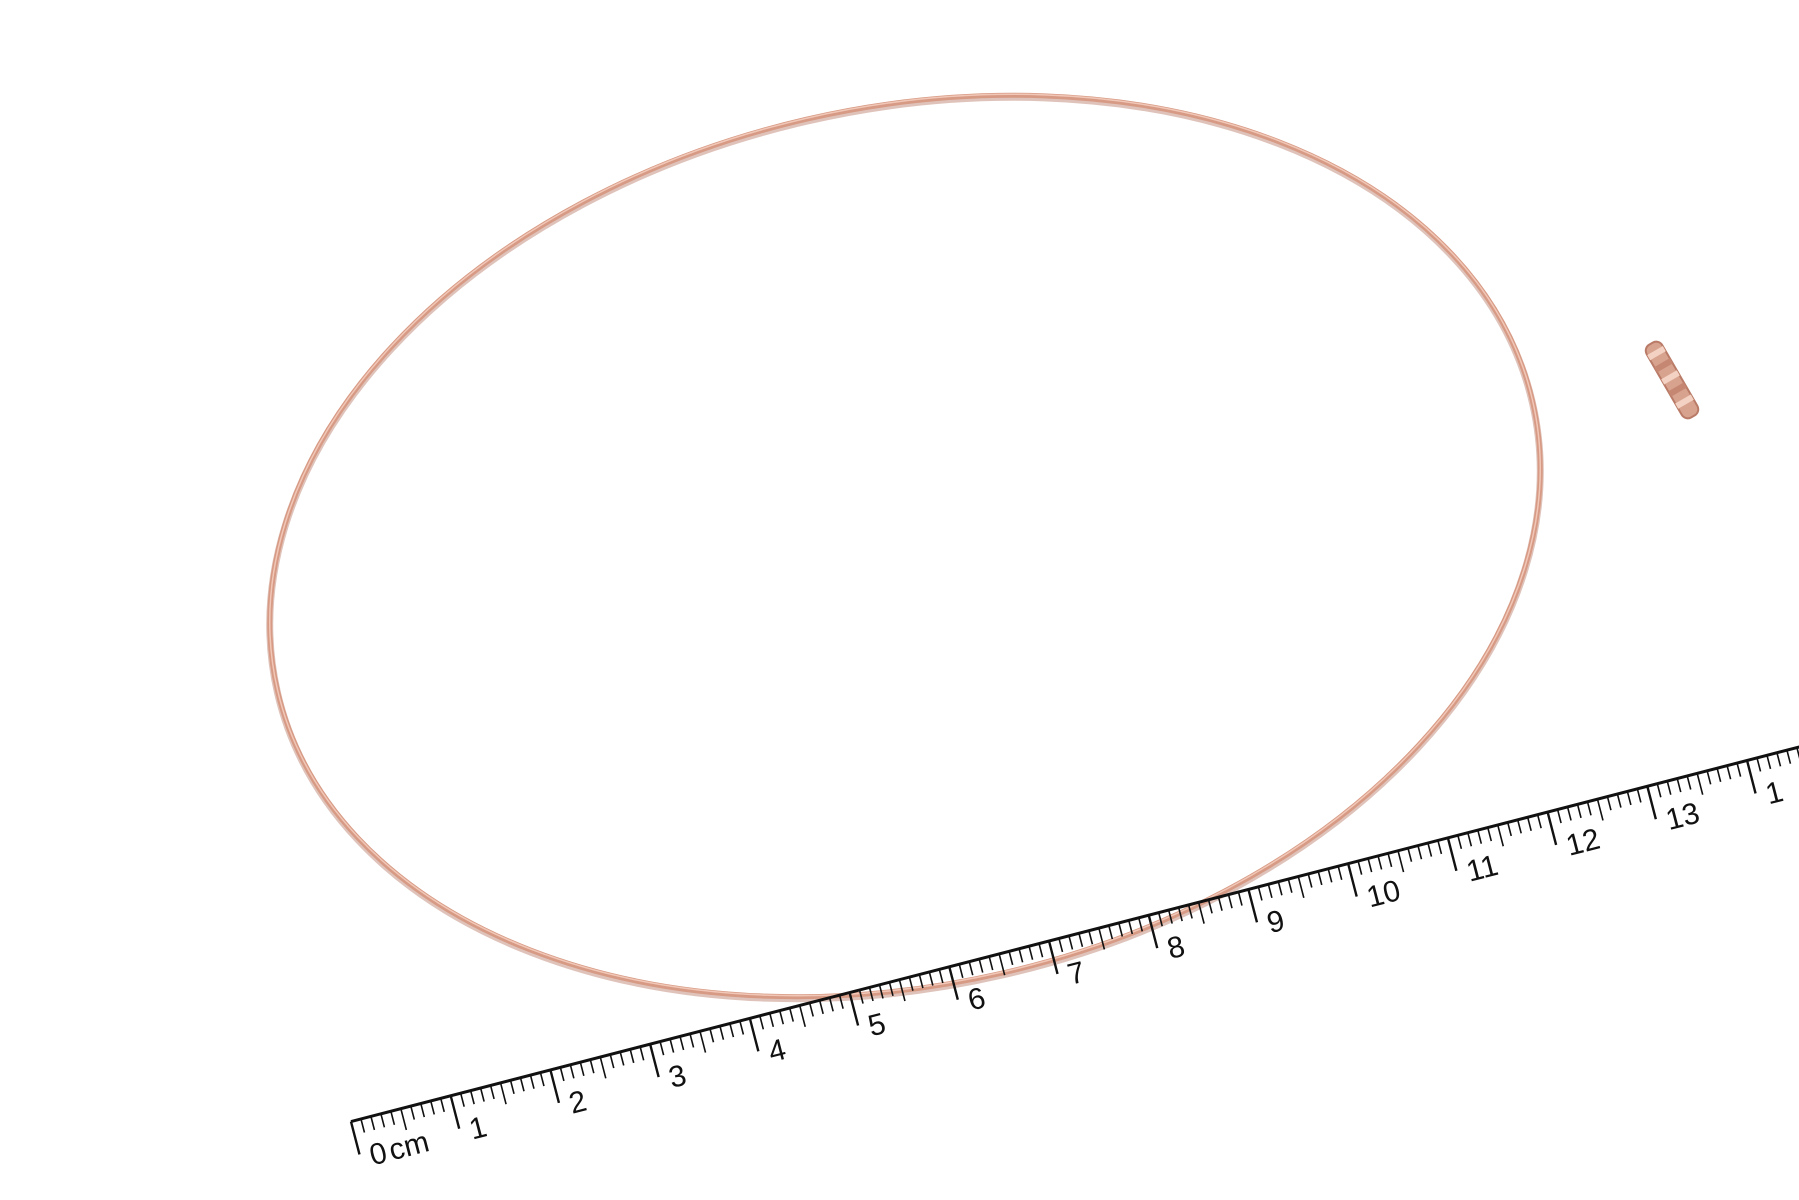 The width and height of the screenshot is (1799, 1200). I want to click on ruler-number: 10, so click(1383, 894).